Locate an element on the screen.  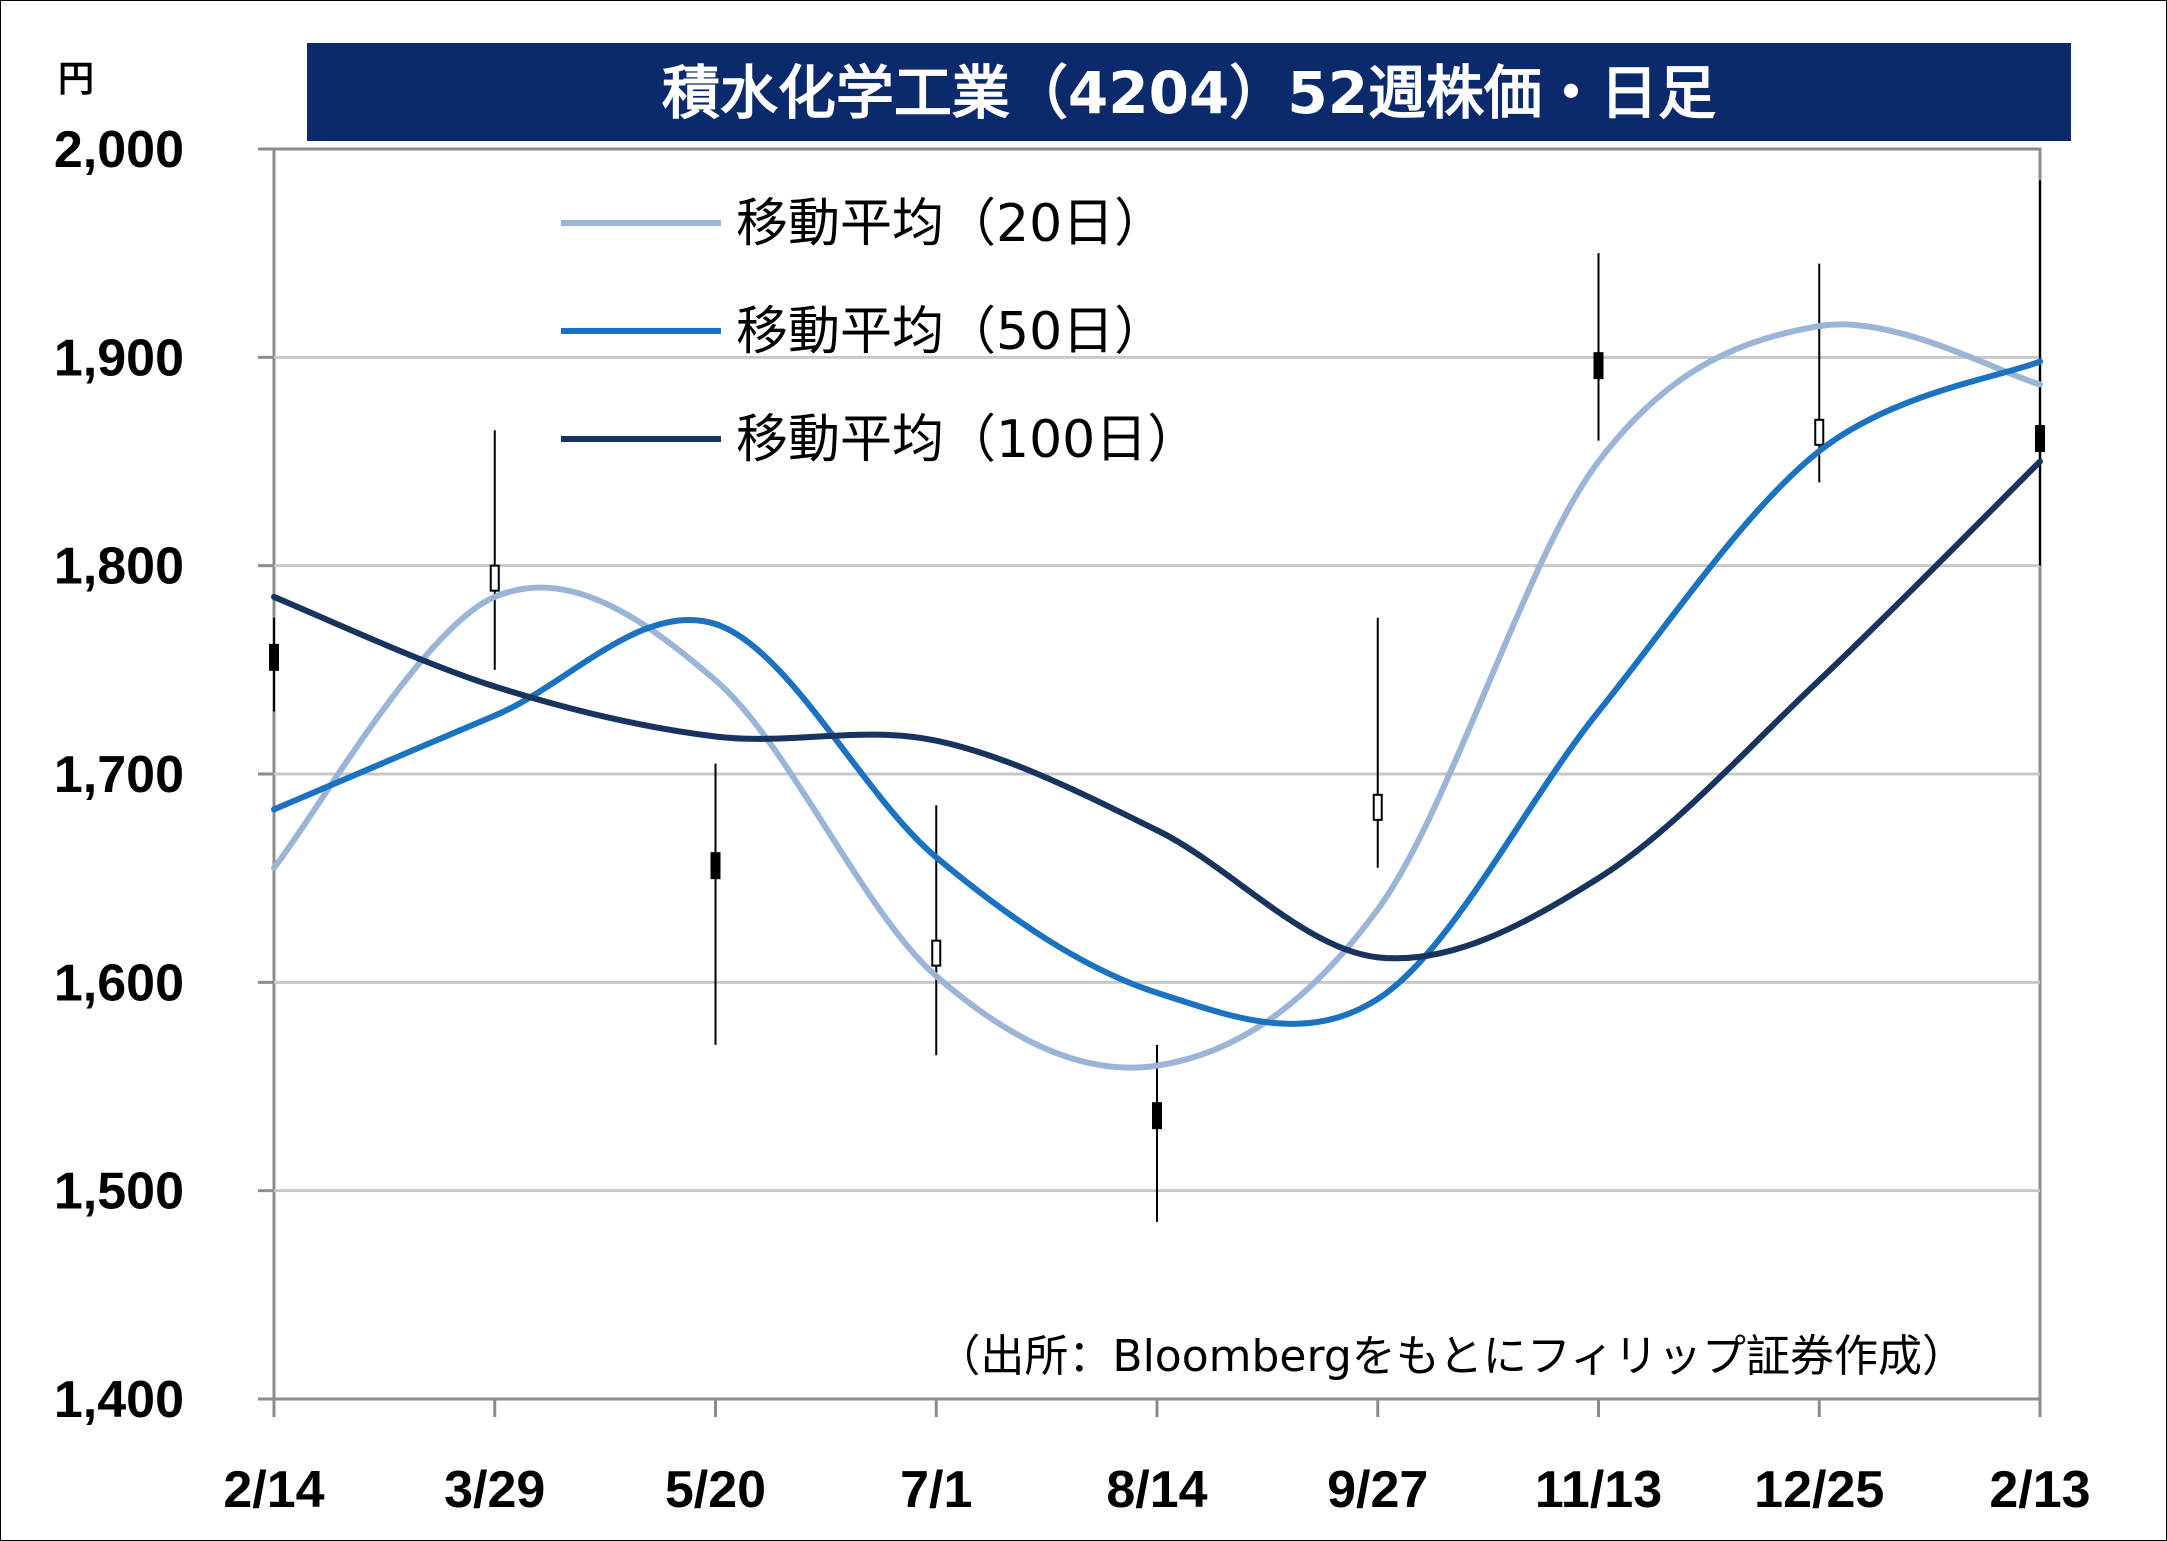
y-axis: 1,400 1,500 1,600 1,700 1,800 1,900 2,000 is located at coordinates (164, 775).